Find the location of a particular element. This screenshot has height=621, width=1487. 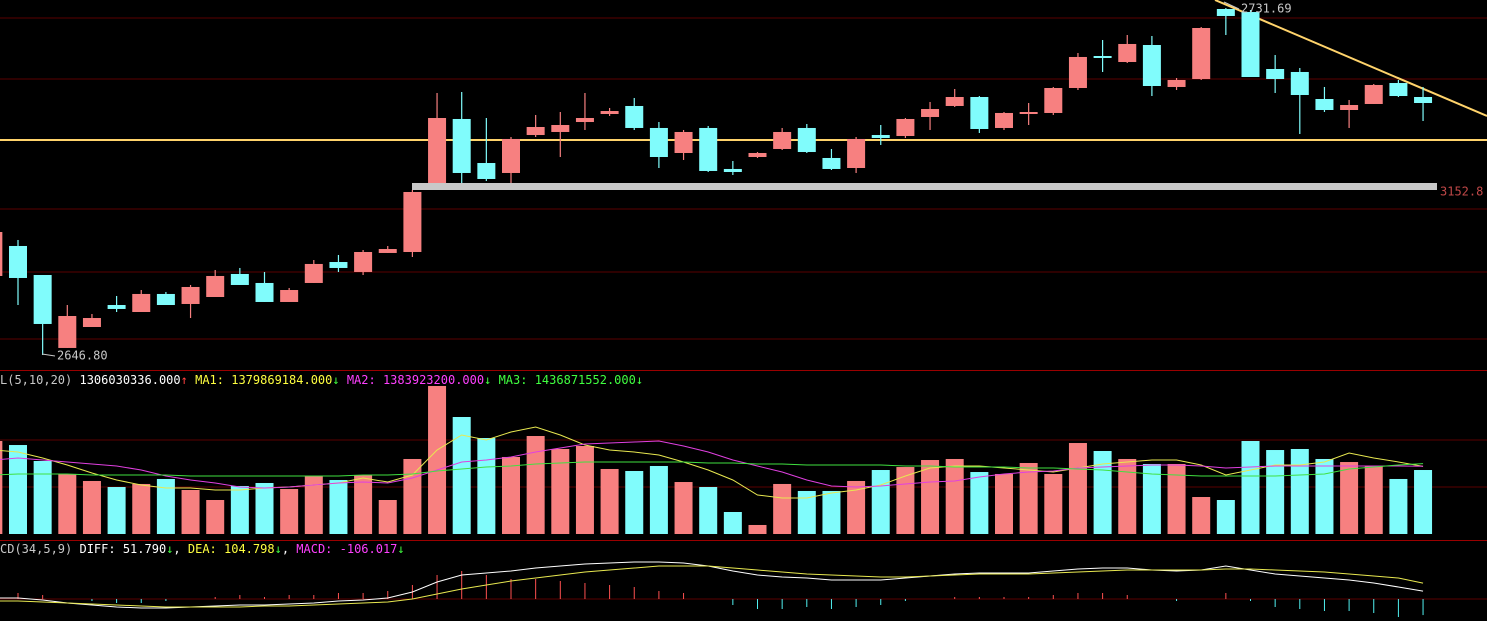

header-segment: L(5,10,20) is located at coordinates (39, 380).